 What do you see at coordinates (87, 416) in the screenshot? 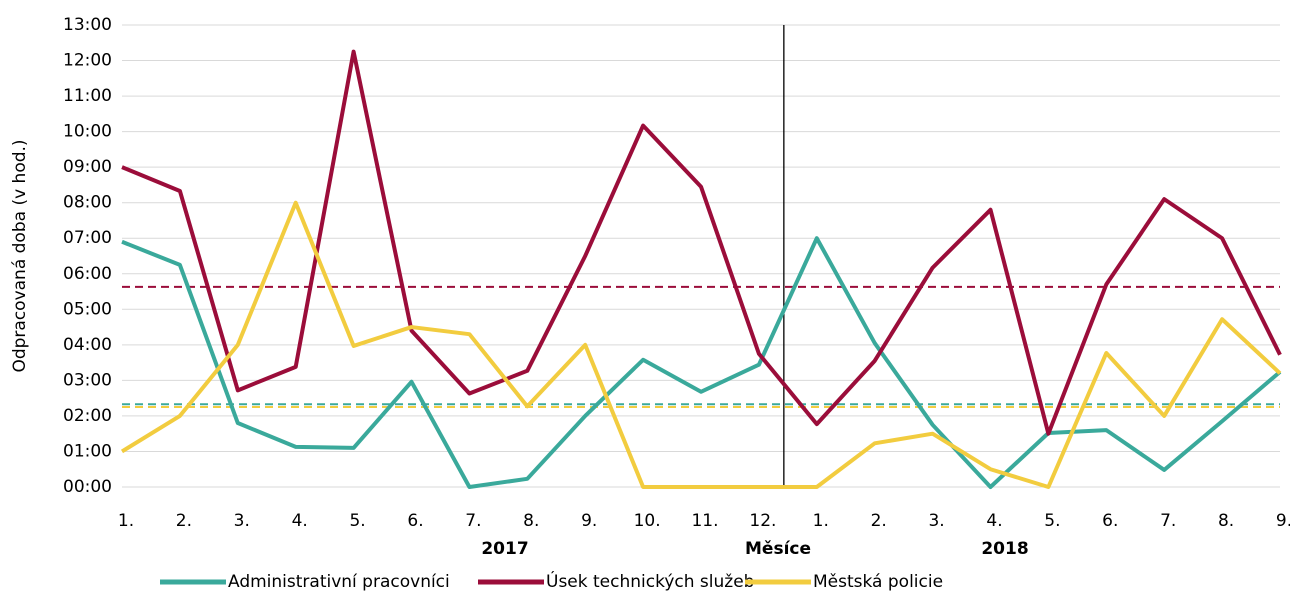
I see `y-tick-label: 02:00` at bounding box center [87, 416].